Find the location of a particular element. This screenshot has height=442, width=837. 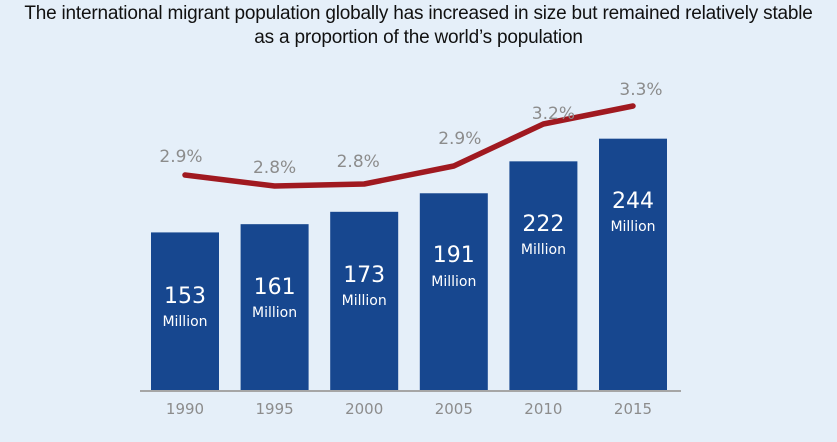

x-tick-label: 2005 is located at coordinates (454, 409).